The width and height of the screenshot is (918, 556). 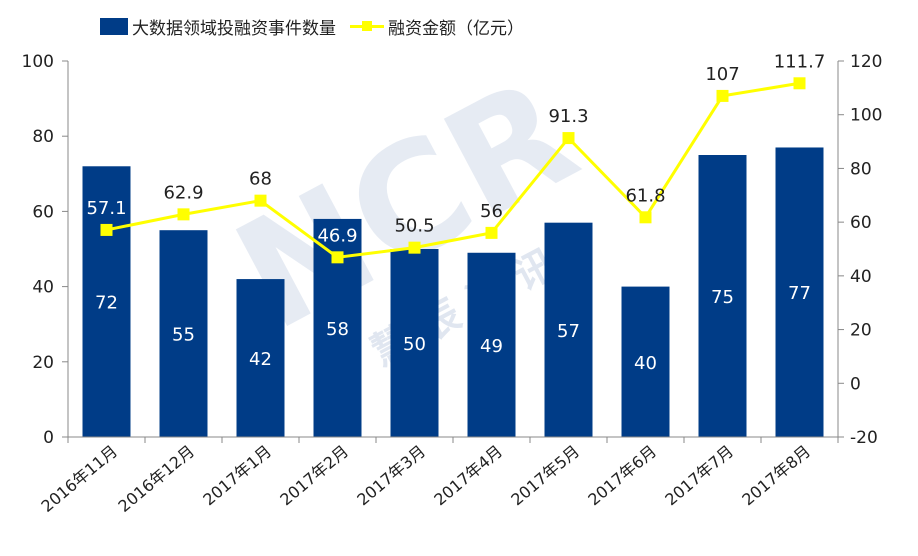 What do you see at coordinates (43, 212) in the screenshot?
I see `left-tick-label: 60` at bounding box center [43, 212].